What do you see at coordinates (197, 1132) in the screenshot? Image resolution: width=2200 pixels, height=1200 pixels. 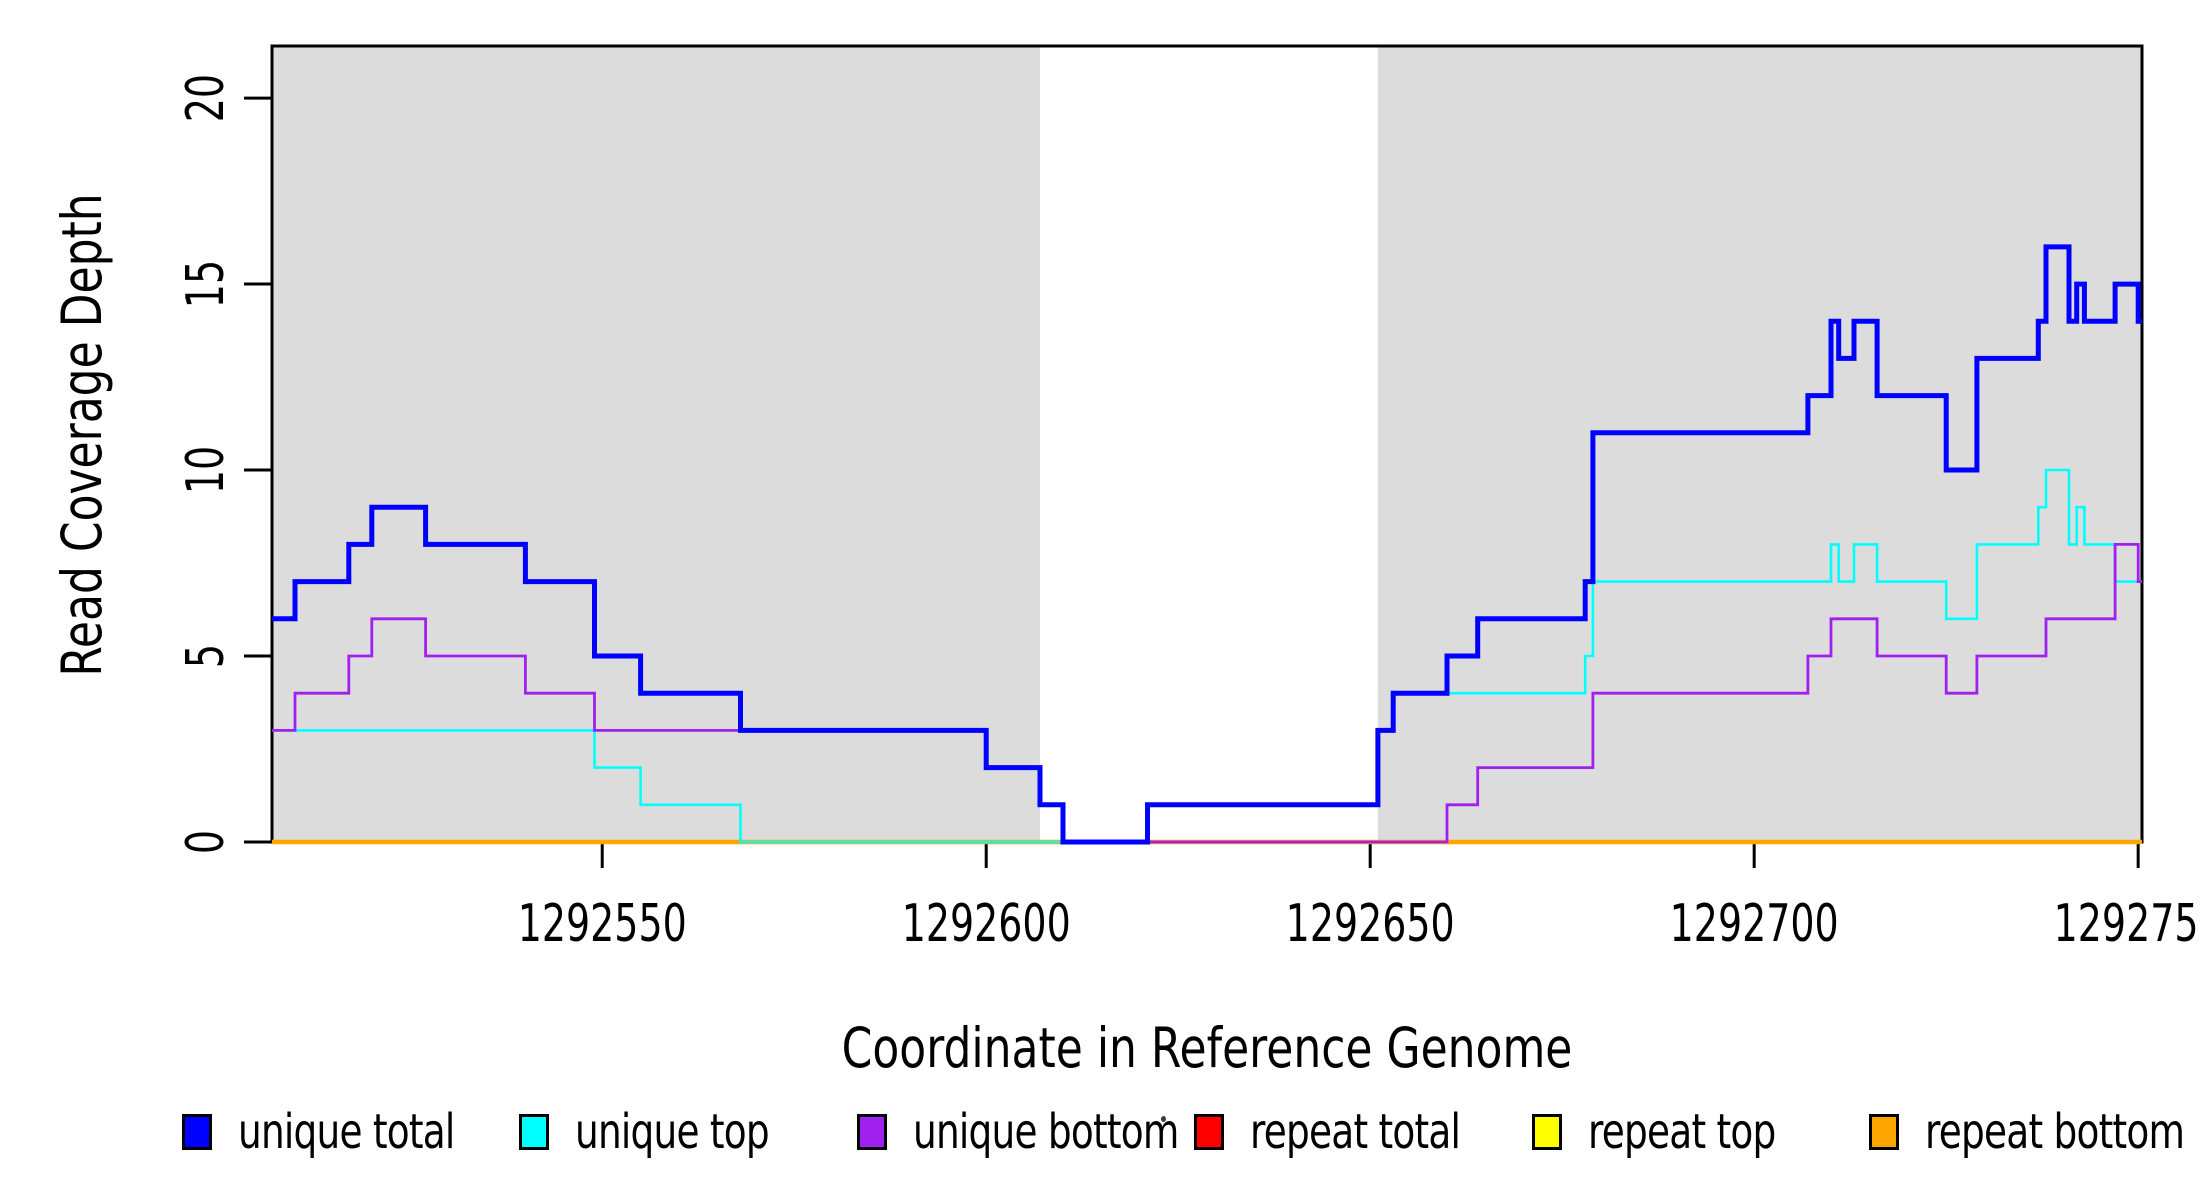 I see `legend-swatch-unique-total` at bounding box center [197, 1132].